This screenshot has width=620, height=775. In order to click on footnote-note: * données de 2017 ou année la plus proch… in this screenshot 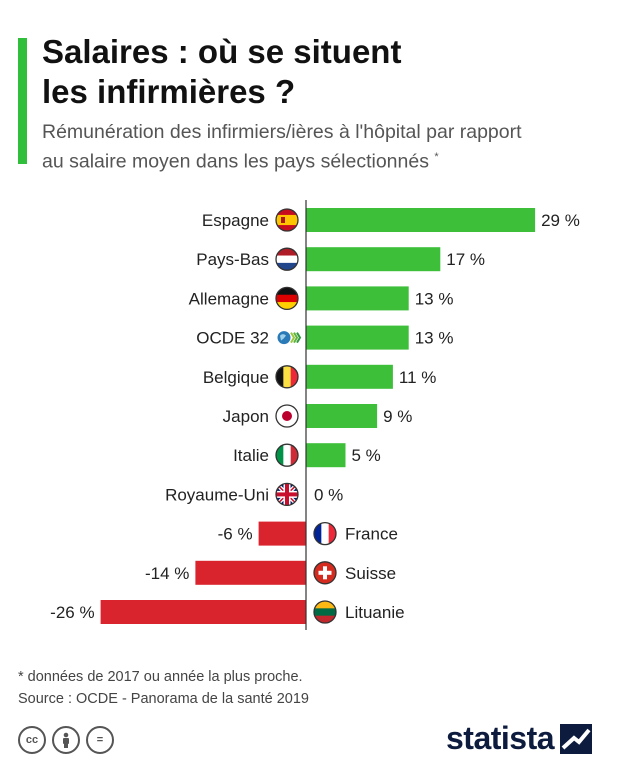, I will do `click(160, 677)`.